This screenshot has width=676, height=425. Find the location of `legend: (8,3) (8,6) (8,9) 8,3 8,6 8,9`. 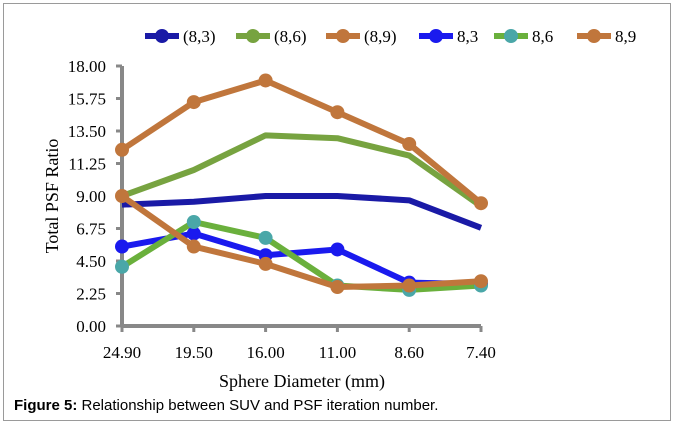

legend: (8,3) (8,6) (8,9) 8,3 8,6 8,9 is located at coordinates (390, 36).